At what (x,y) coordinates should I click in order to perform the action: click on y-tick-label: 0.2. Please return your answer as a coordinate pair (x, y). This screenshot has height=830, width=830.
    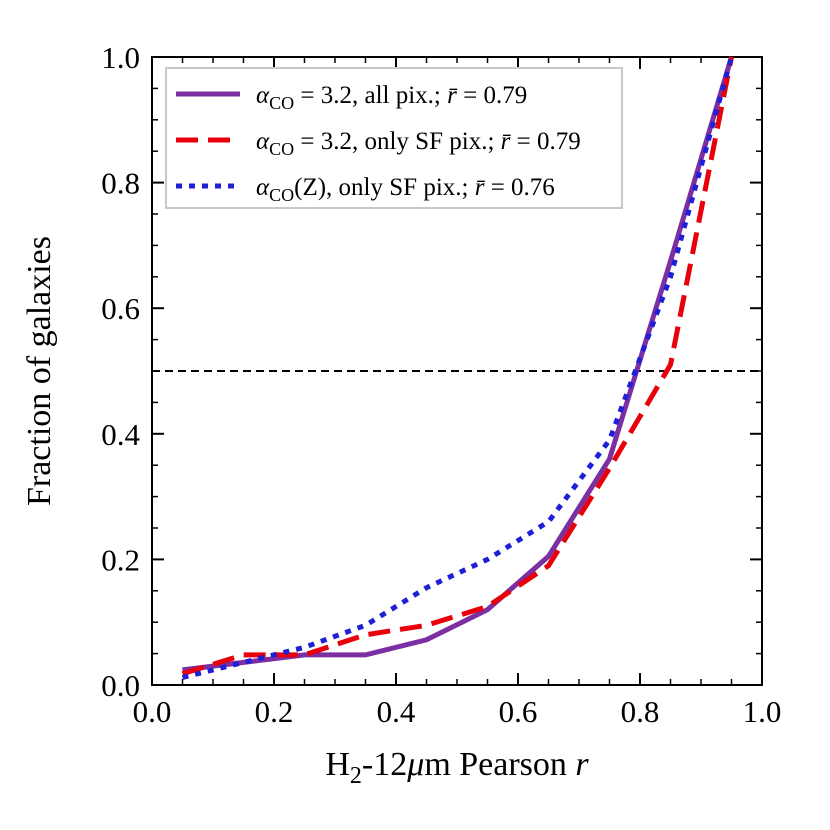
    Looking at the image, I should click on (120, 559).